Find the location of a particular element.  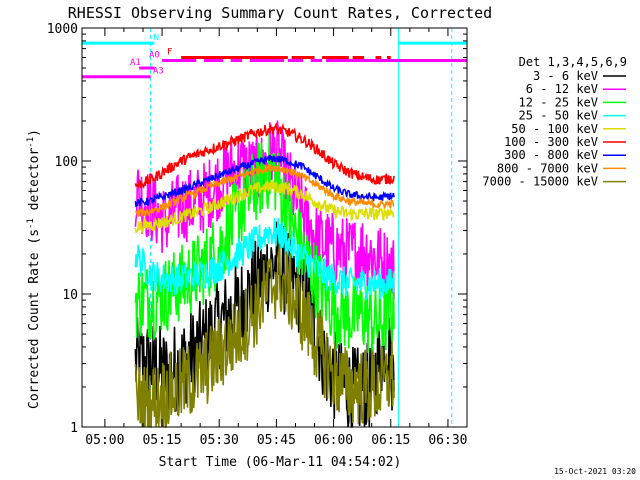

state-label-n: N is located at coordinates (156, 38).